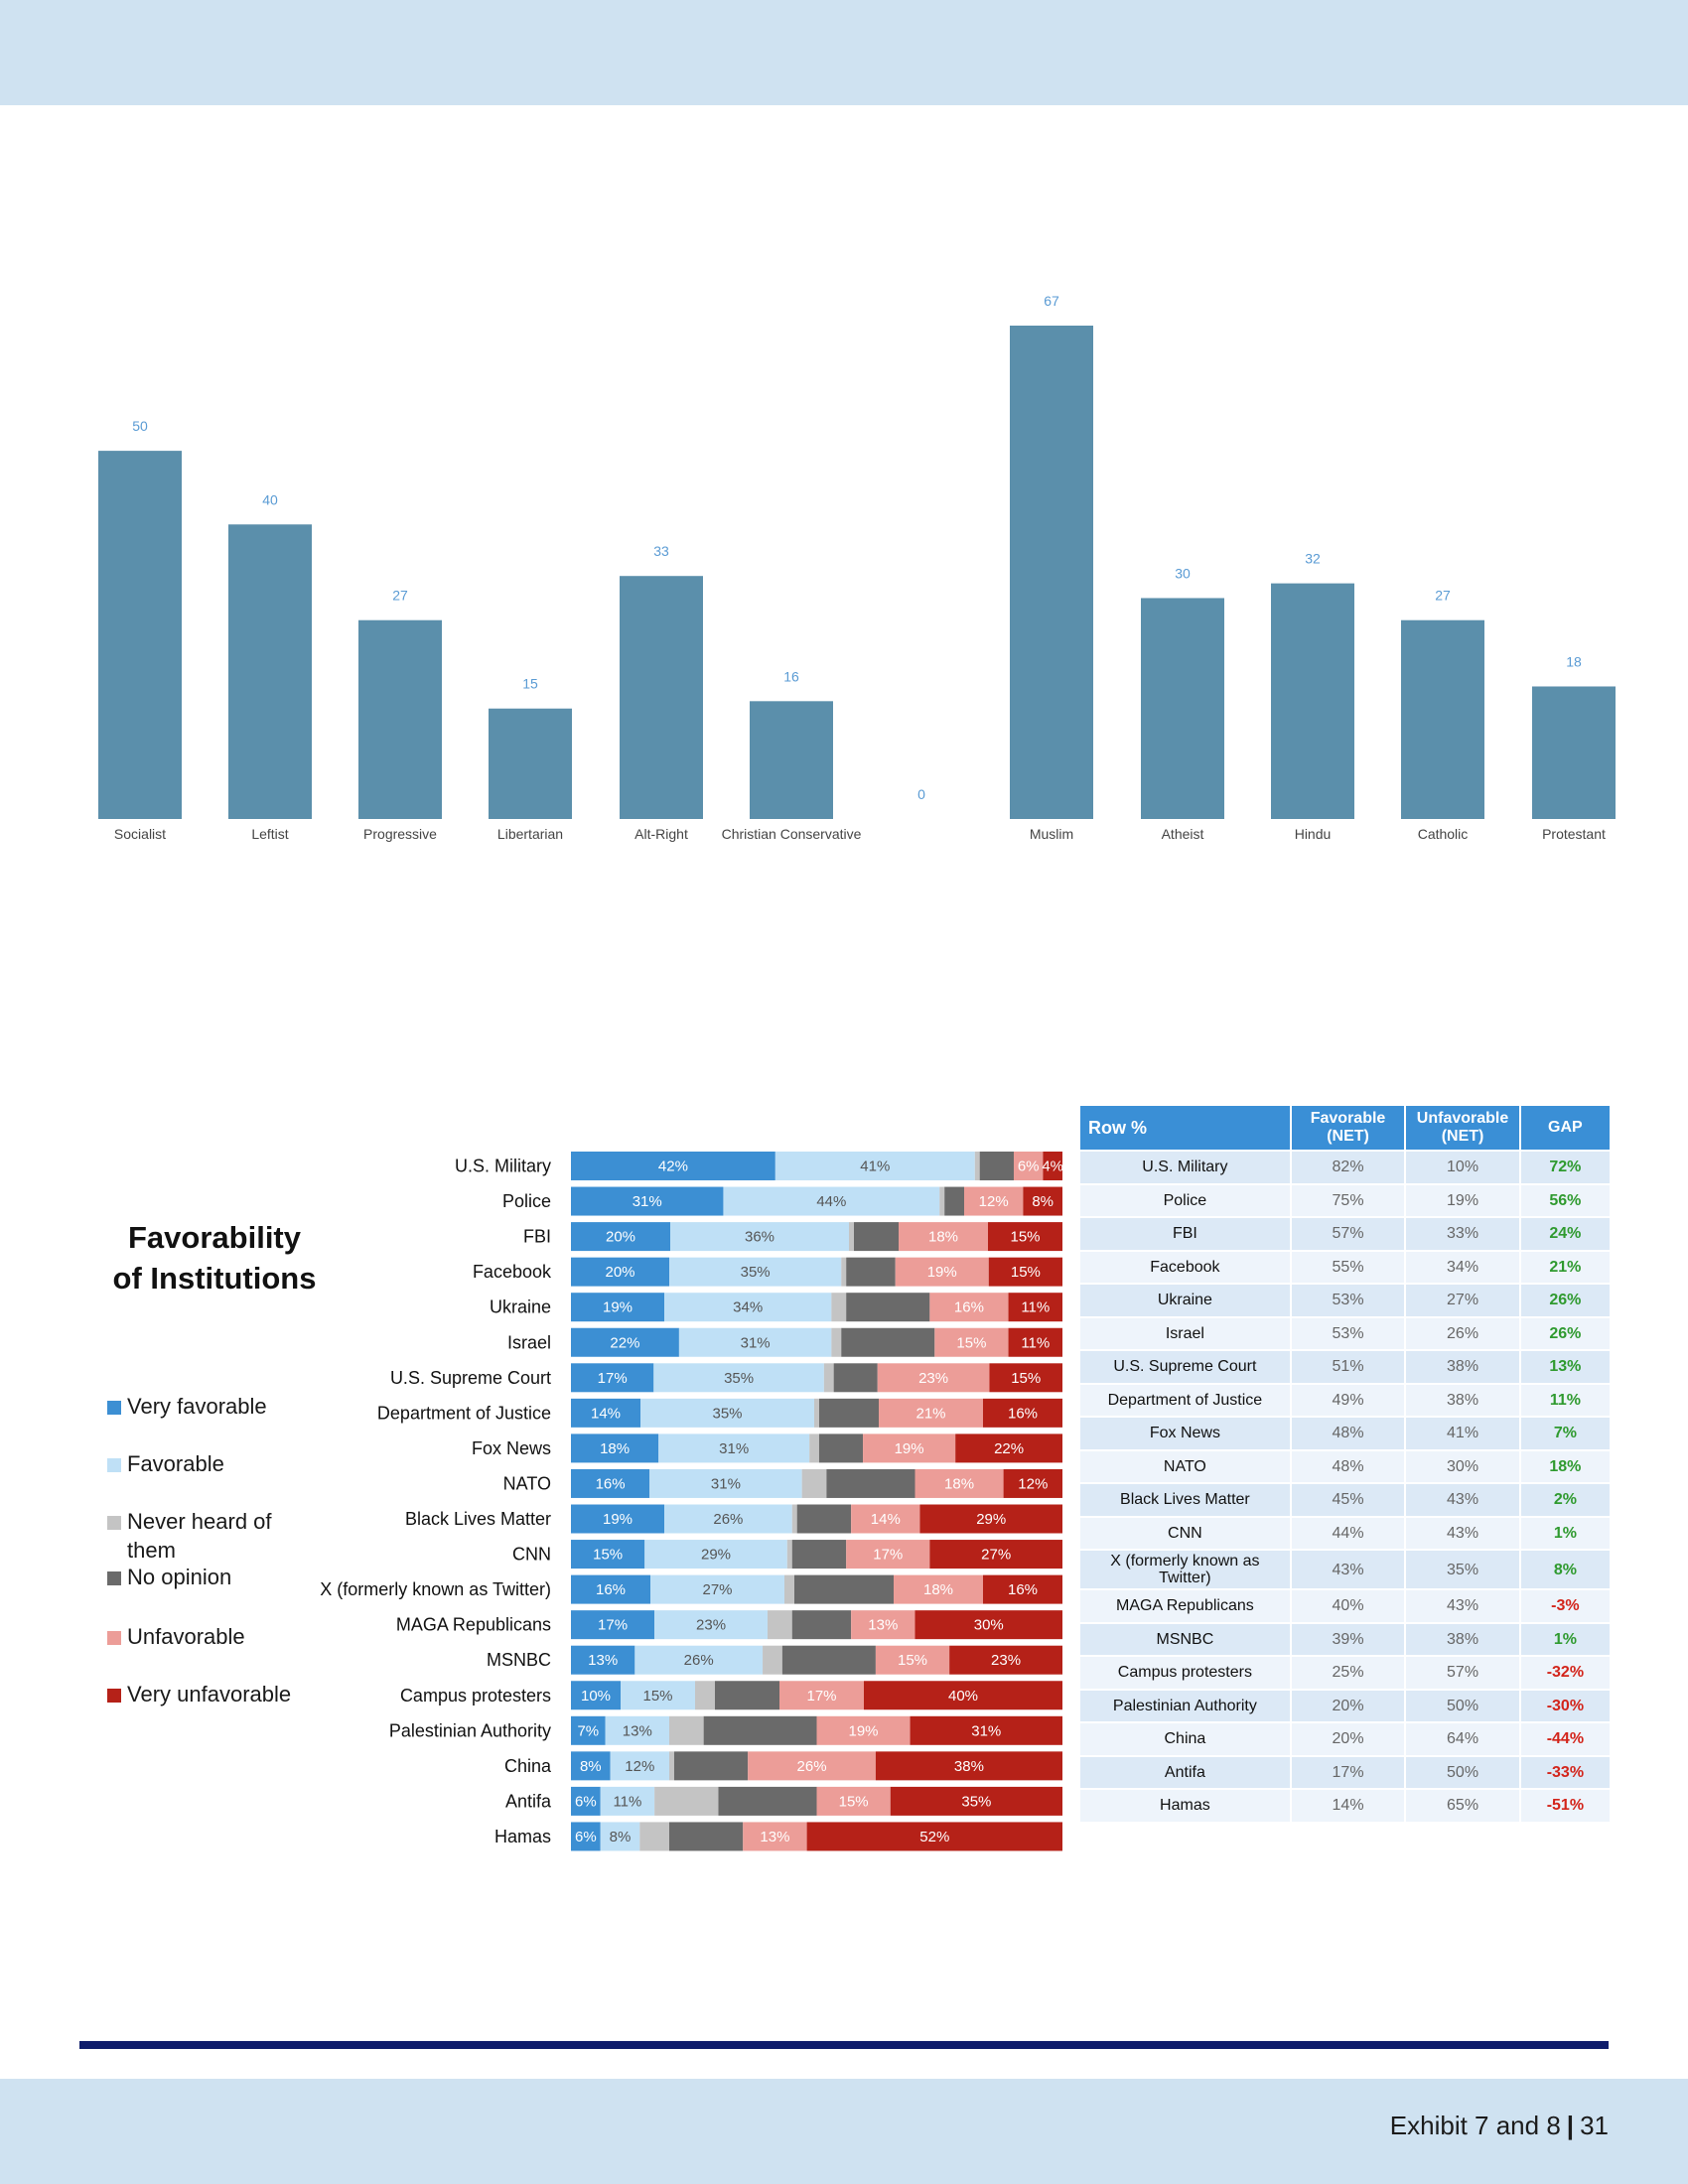 This screenshot has height=2184, width=1688. Describe the element at coordinates (473, 1625) in the screenshot. I see `institution-label: MAGA Republicans` at that location.